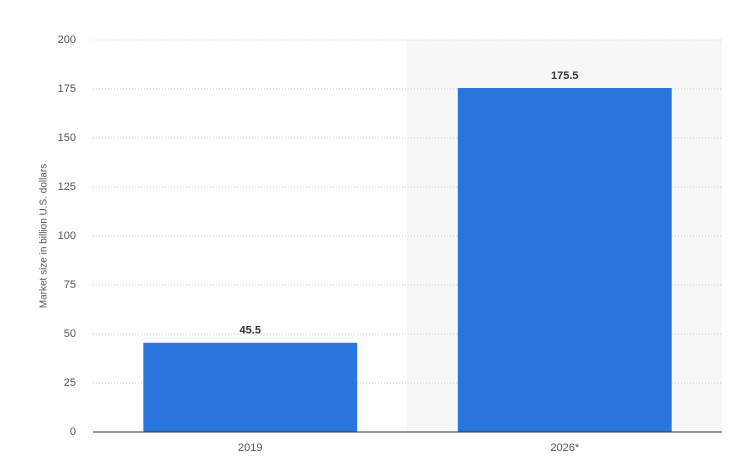 The image size is (738, 468). What do you see at coordinates (73, 432) in the screenshot?
I see `y-tick-label: 0` at bounding box center [73, 432].